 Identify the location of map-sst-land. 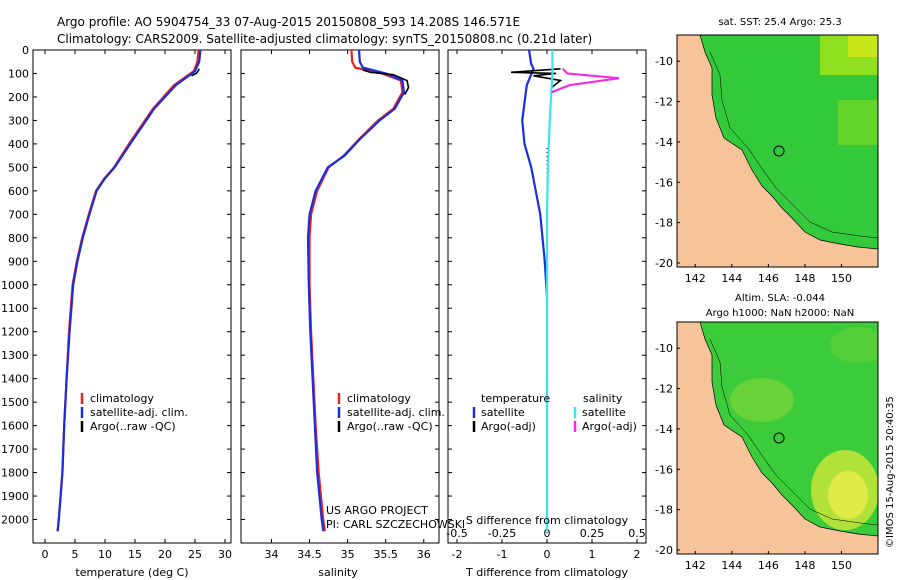
(777, 151).